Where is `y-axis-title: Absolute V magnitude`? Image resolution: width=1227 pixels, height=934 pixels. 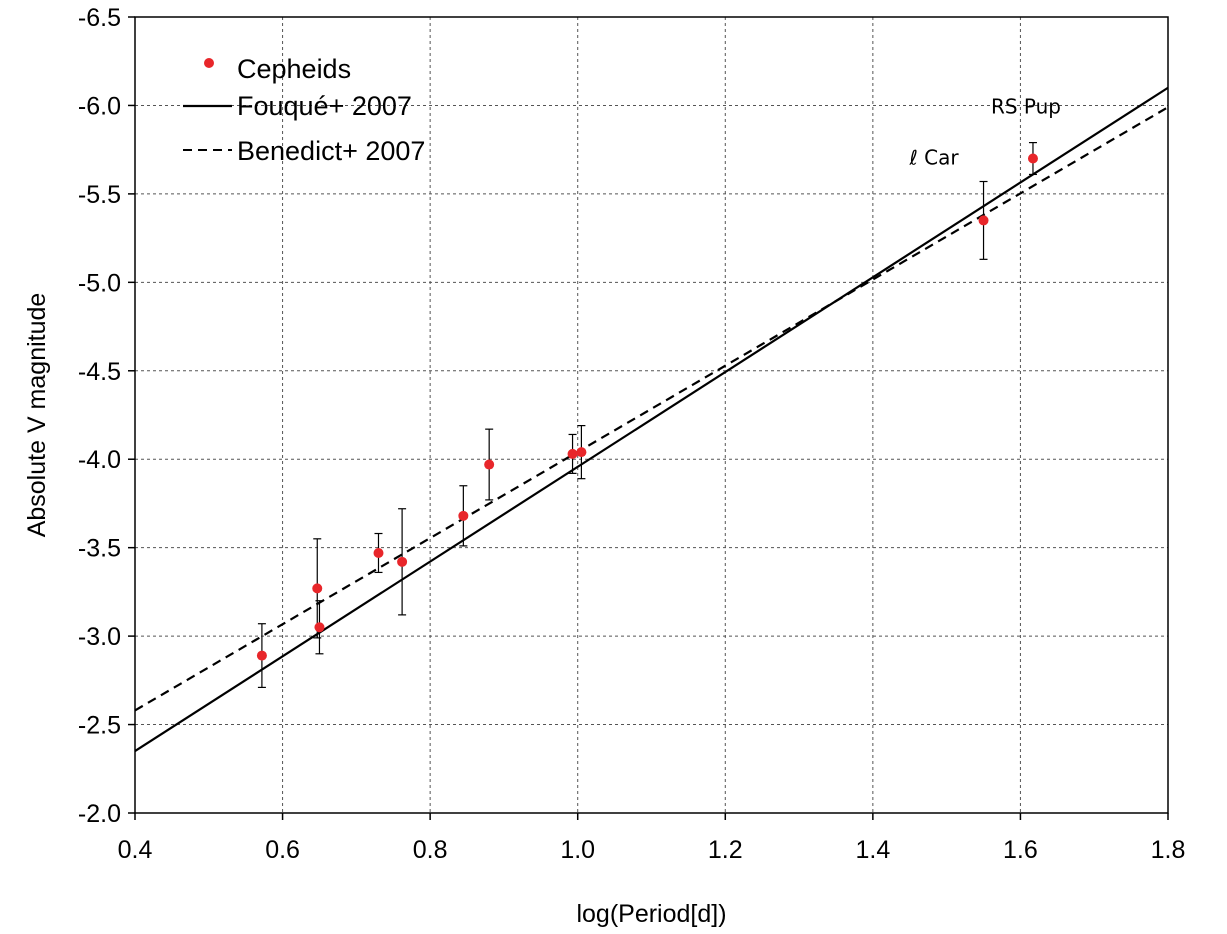
y-axis-title: Absolute V magnitude is located at coordinates (37, 415).